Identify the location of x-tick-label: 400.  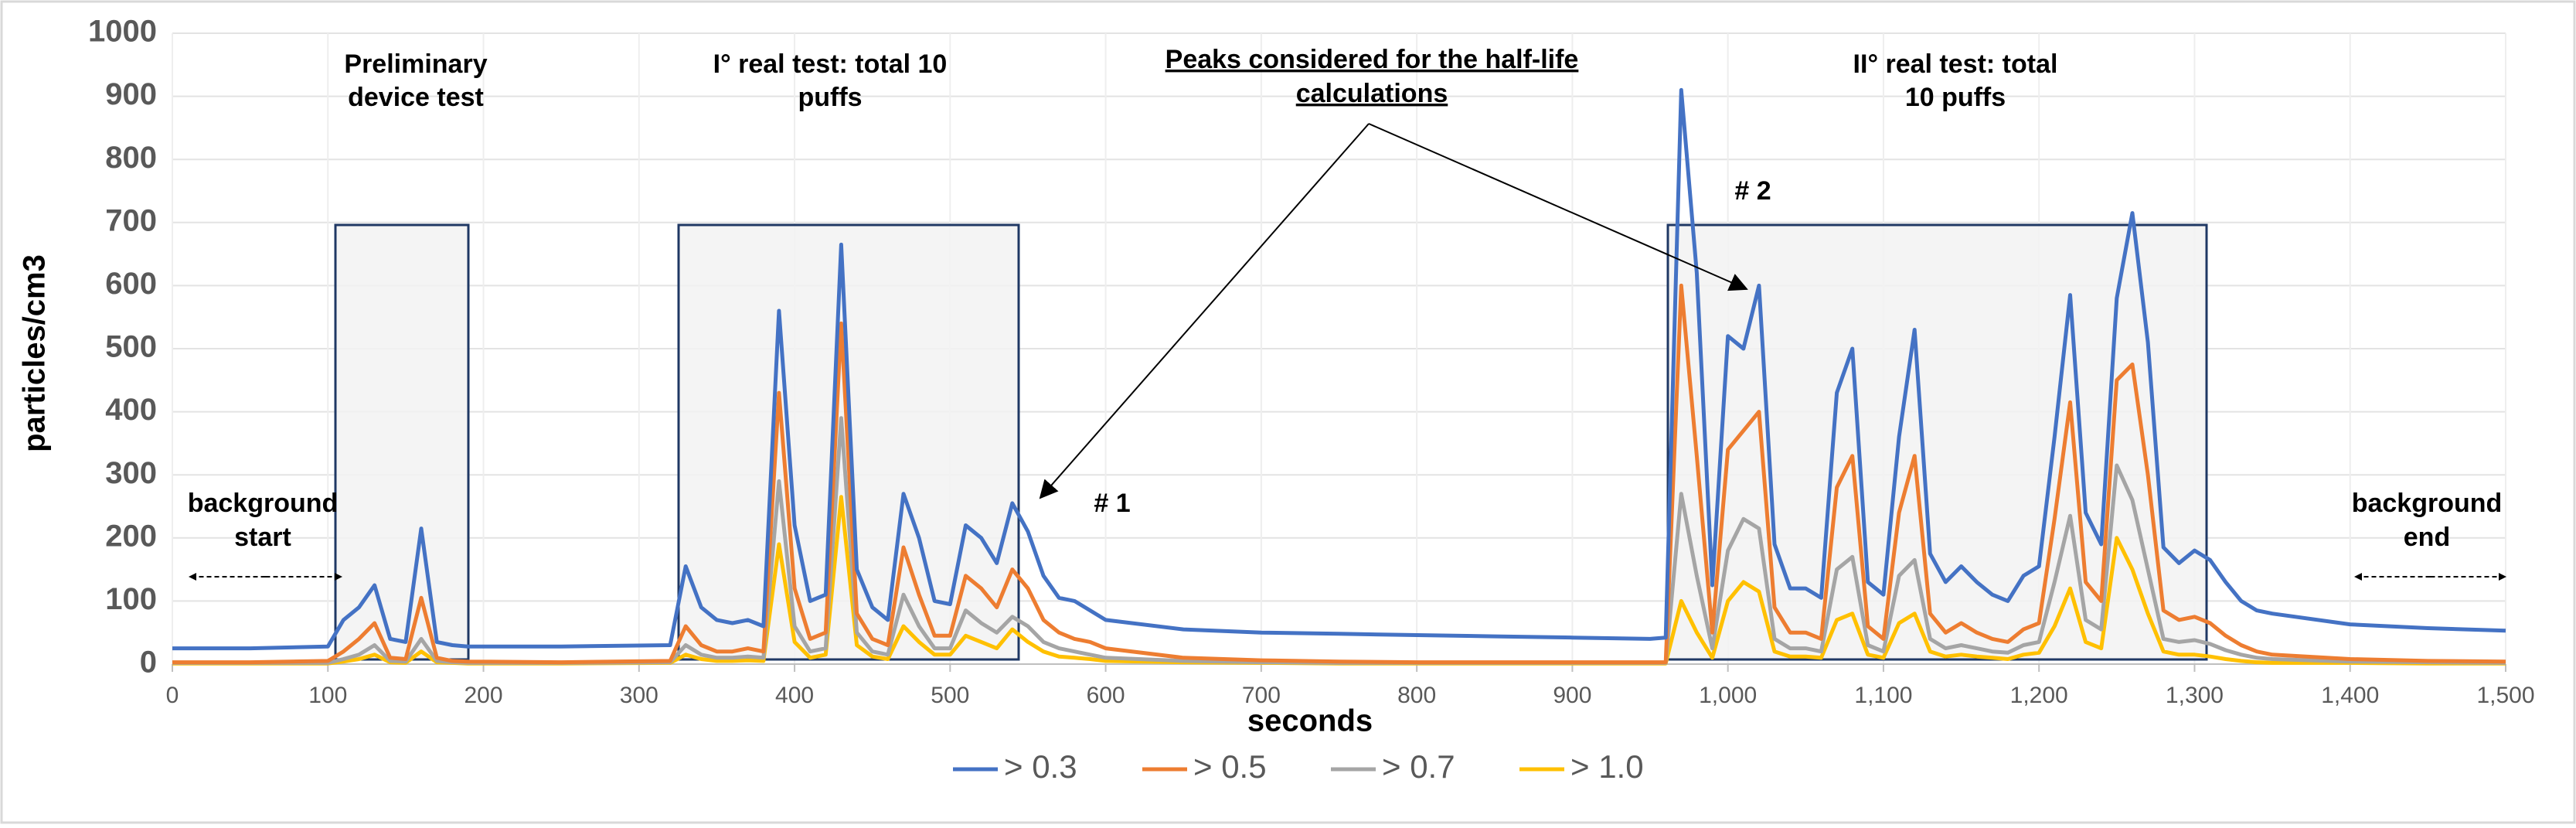
(794, 695).